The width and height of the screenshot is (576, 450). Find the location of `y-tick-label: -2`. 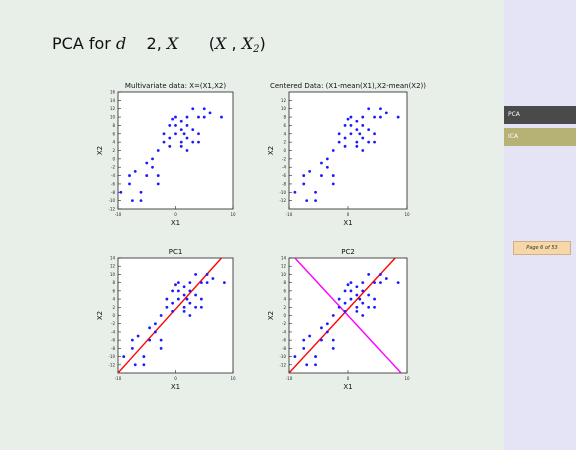

y-tick-label: -2 is located at coordinates (284, 158).